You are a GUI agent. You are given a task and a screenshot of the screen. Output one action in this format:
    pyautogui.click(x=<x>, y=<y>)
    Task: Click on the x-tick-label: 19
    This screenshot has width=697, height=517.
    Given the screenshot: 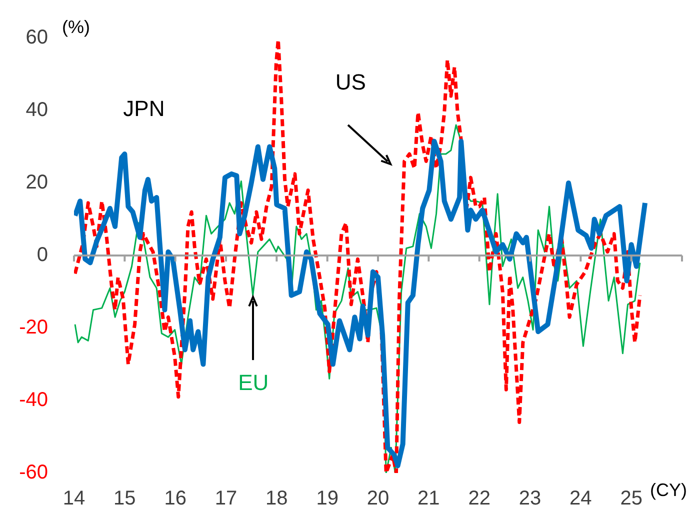 What is the action you would take?
    pyautogui.click(x=327, y=499)
    